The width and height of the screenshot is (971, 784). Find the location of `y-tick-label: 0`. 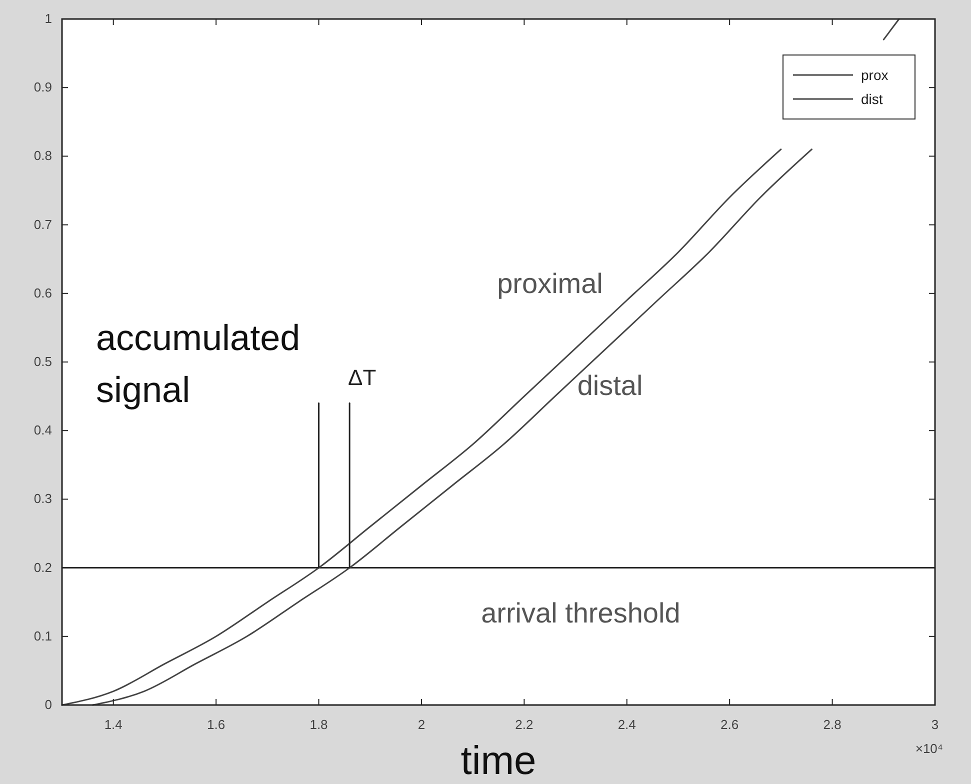

y-tick-label: 0 is located at coordinates (48, 704).